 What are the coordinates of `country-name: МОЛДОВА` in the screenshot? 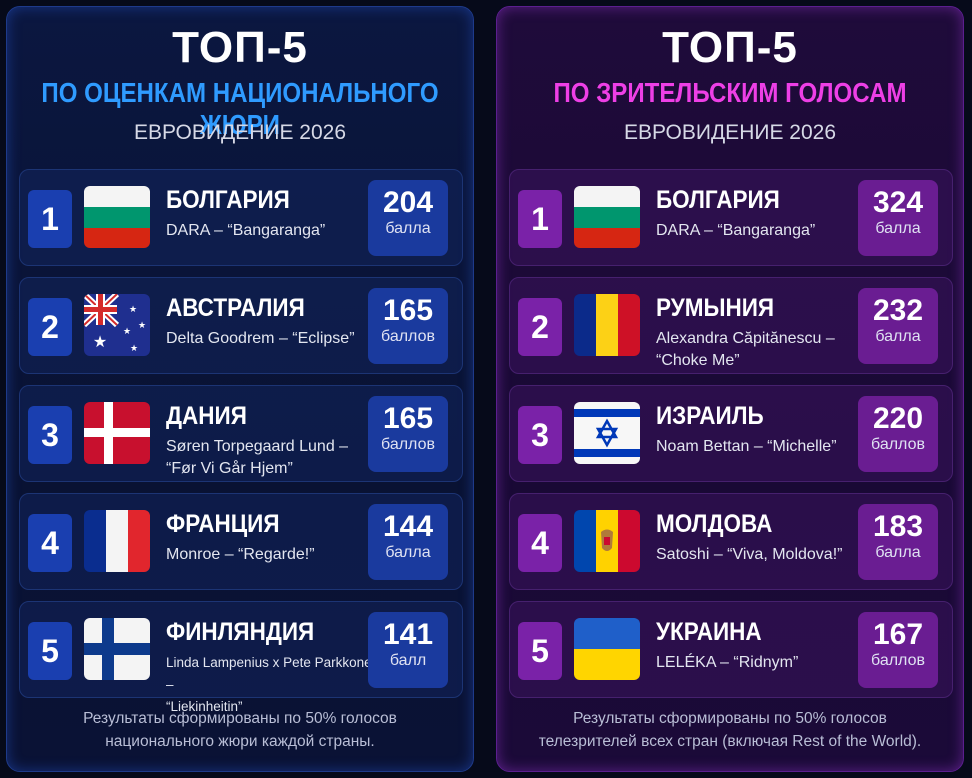 It's located at (714, 524).